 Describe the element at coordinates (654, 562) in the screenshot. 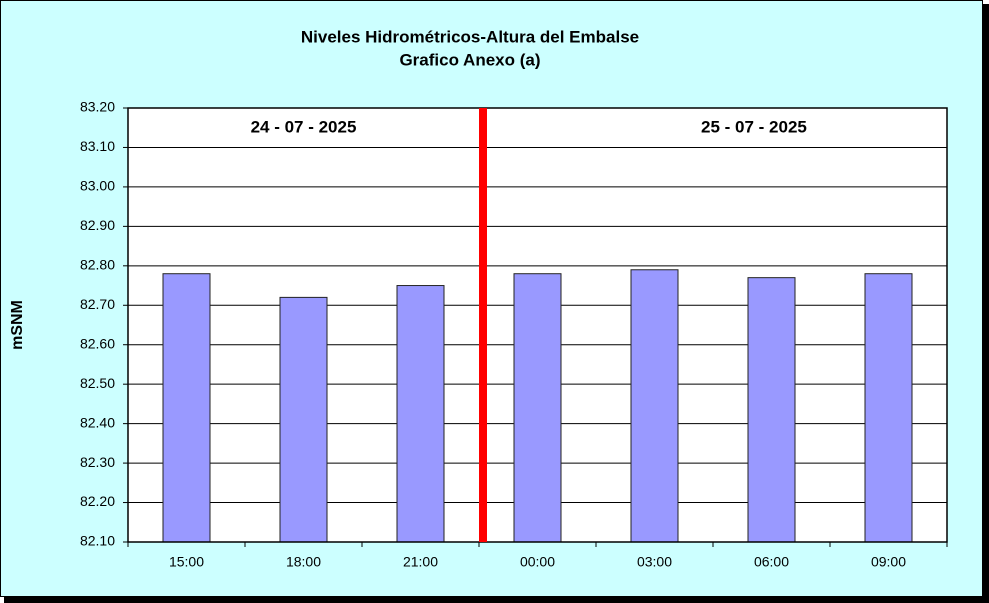

I see `x-tick-label: 03:00` at that location.